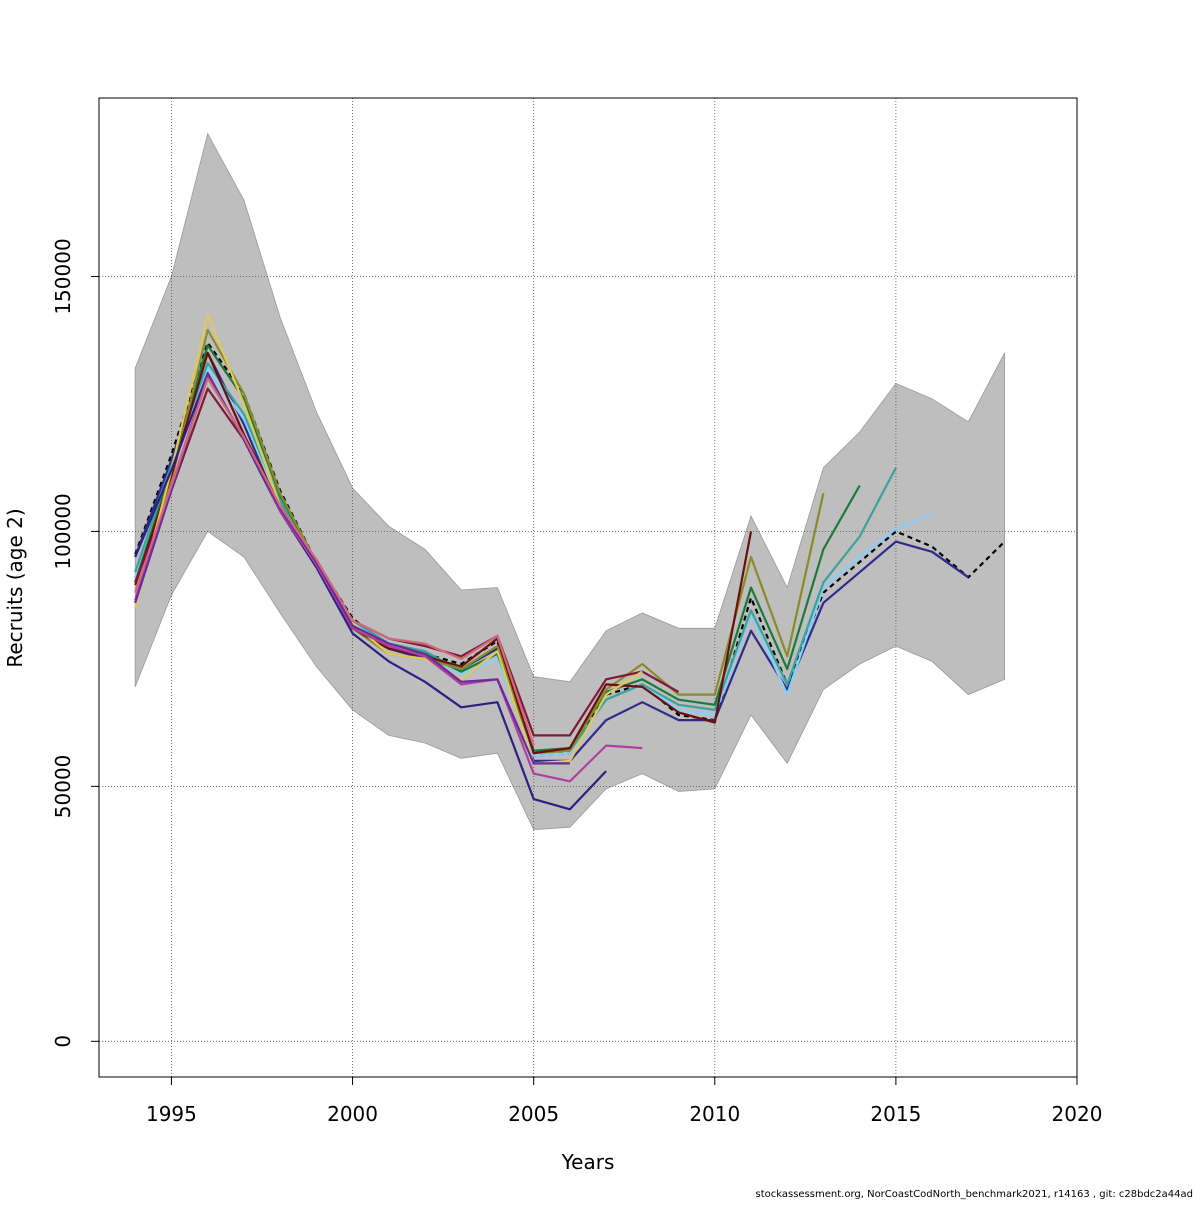 The image size is (1200, 1205). I want to click on x-tick-label: 2005, so click(533, 1114).